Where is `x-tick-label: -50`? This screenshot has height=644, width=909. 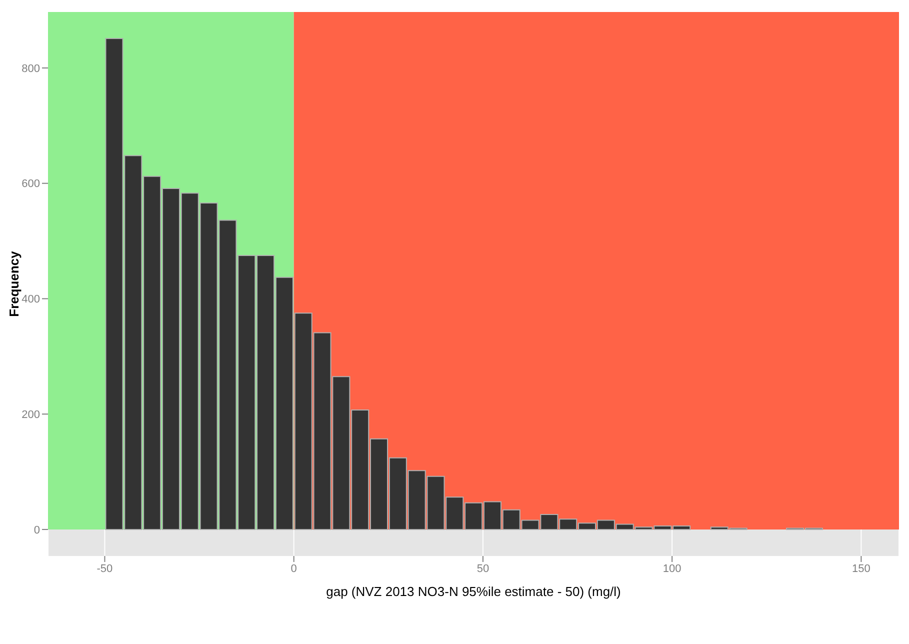 x-tick-label: -50 is located at coordinates (104, 568).